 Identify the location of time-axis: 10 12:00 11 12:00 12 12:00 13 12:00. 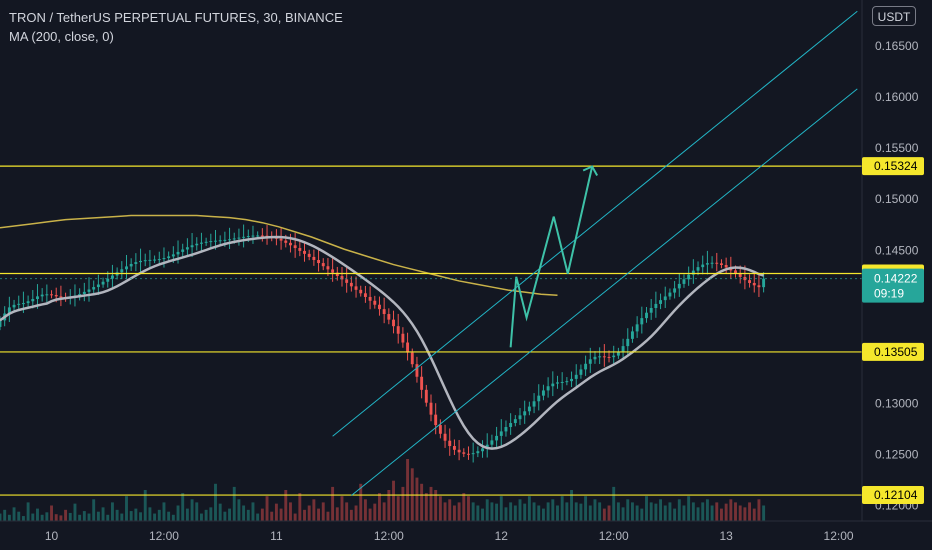
(449, 536).